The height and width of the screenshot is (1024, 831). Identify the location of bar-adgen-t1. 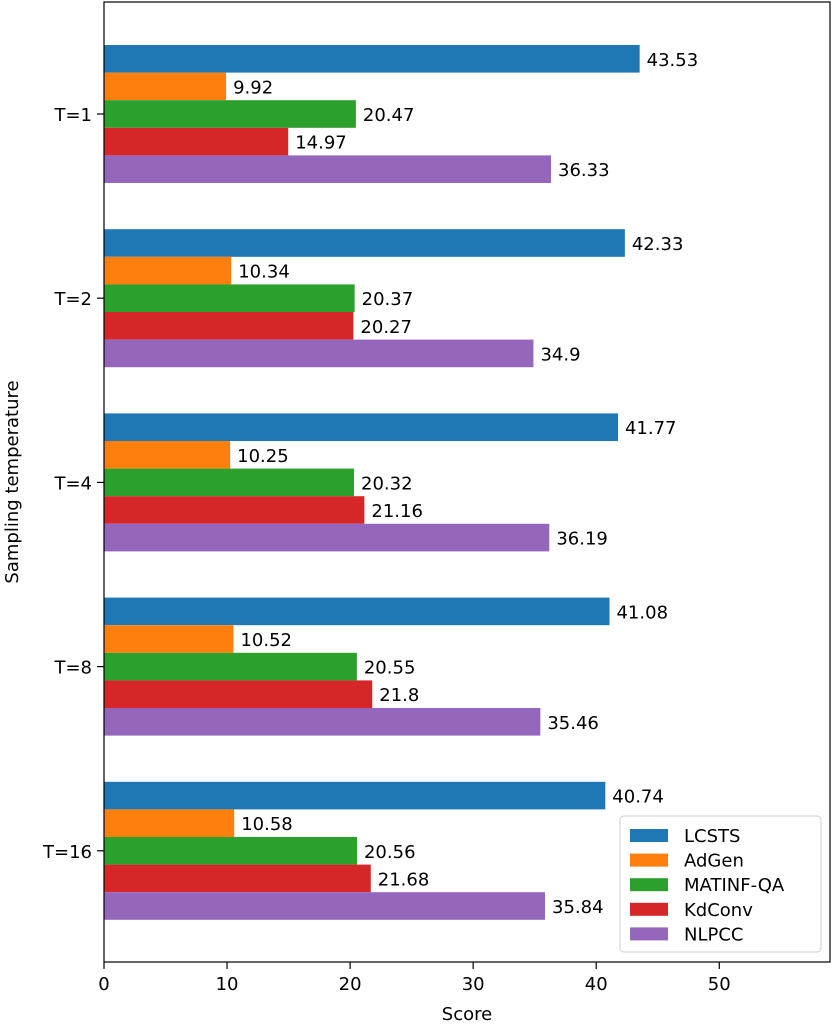
(165, 86).